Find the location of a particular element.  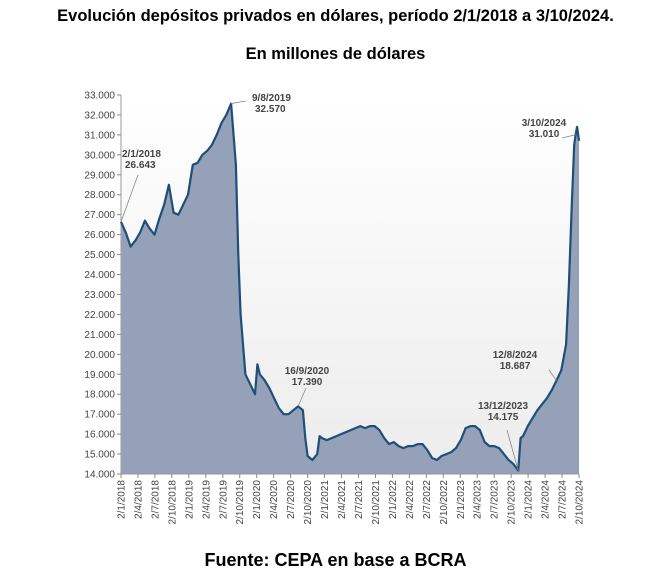

y-tick-label: 19.000 is located at coordinates (99, 375).